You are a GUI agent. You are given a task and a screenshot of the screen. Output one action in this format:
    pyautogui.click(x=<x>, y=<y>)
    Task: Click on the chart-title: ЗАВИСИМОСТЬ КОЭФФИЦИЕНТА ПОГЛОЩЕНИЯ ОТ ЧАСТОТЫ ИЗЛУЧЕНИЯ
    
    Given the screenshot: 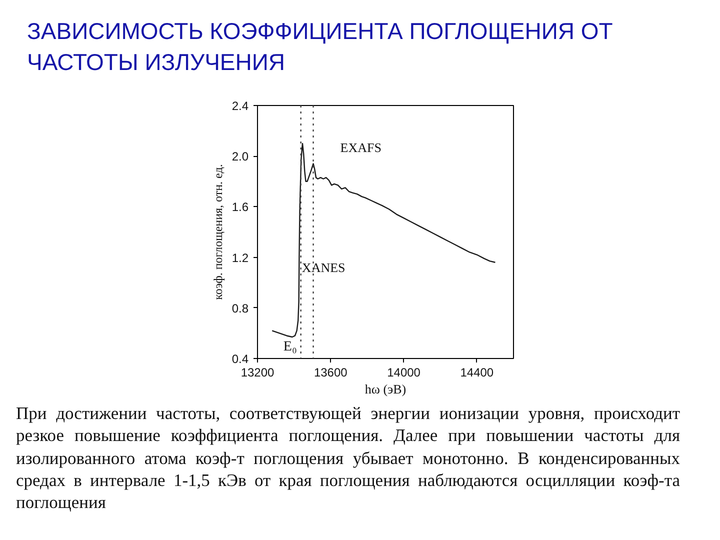 What is the action you would take?
    pyautogui.click(x=320, y=47)
    